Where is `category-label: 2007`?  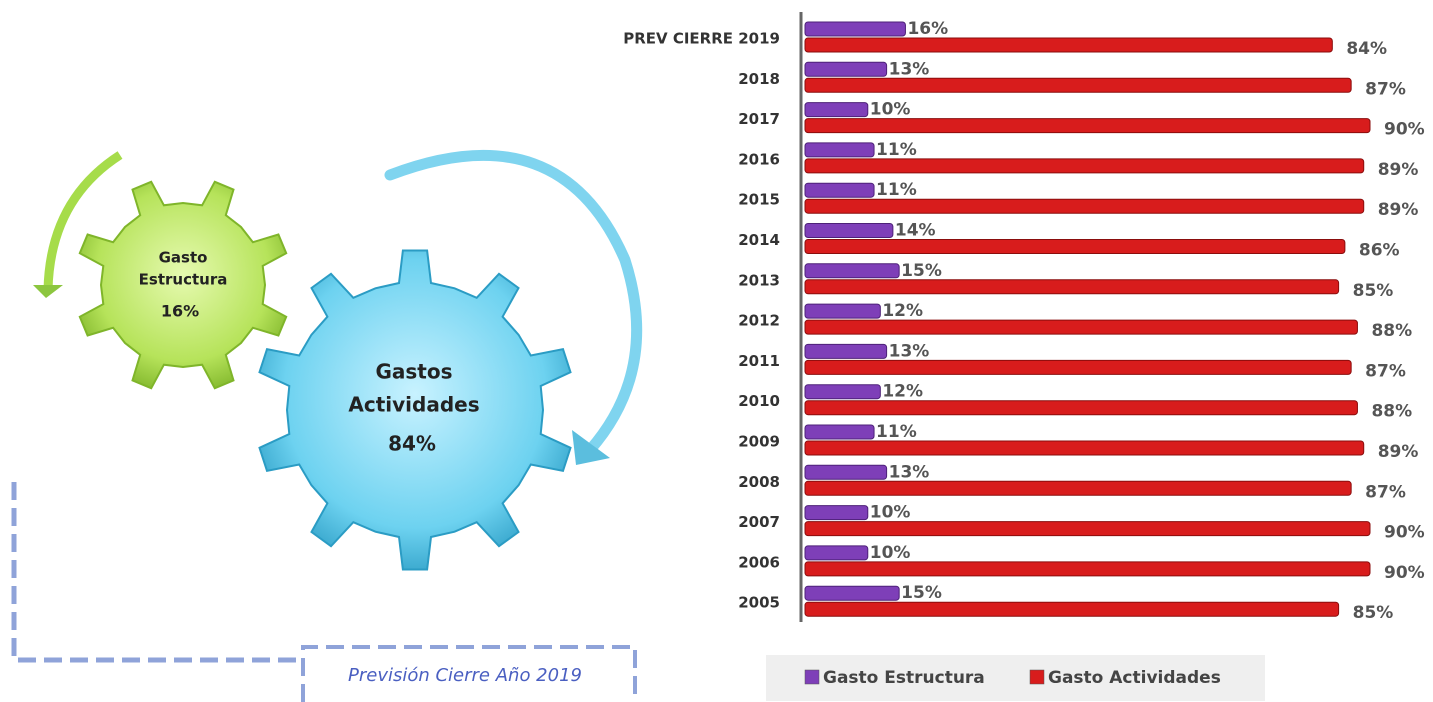
category-label: 2007 is located at coordinates (759, 522).